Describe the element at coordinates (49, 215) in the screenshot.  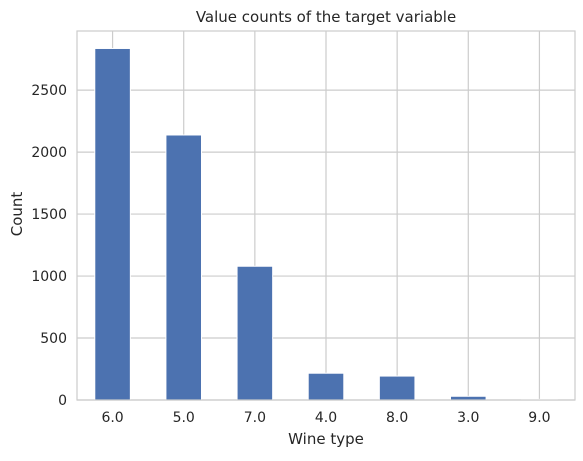
I see `y-tick-label: 1500` at that location.